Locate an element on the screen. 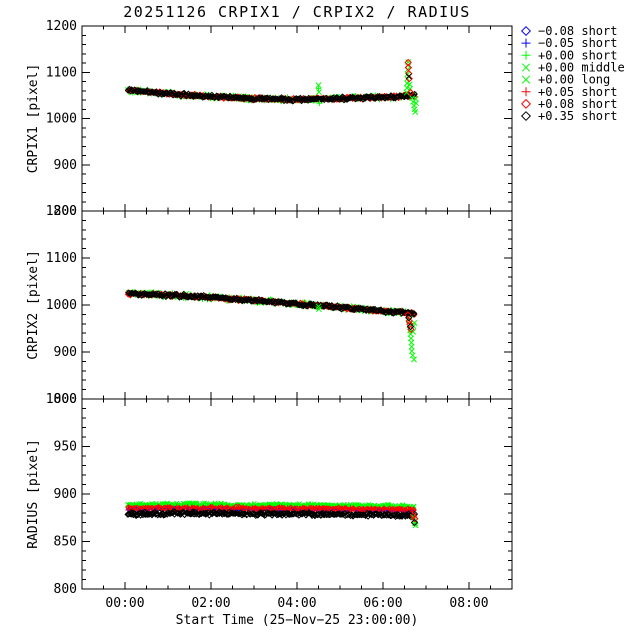 This screenshot has height=640, width=640. legend-item-3: +0.00 middle is located at coordinates (573, 67).